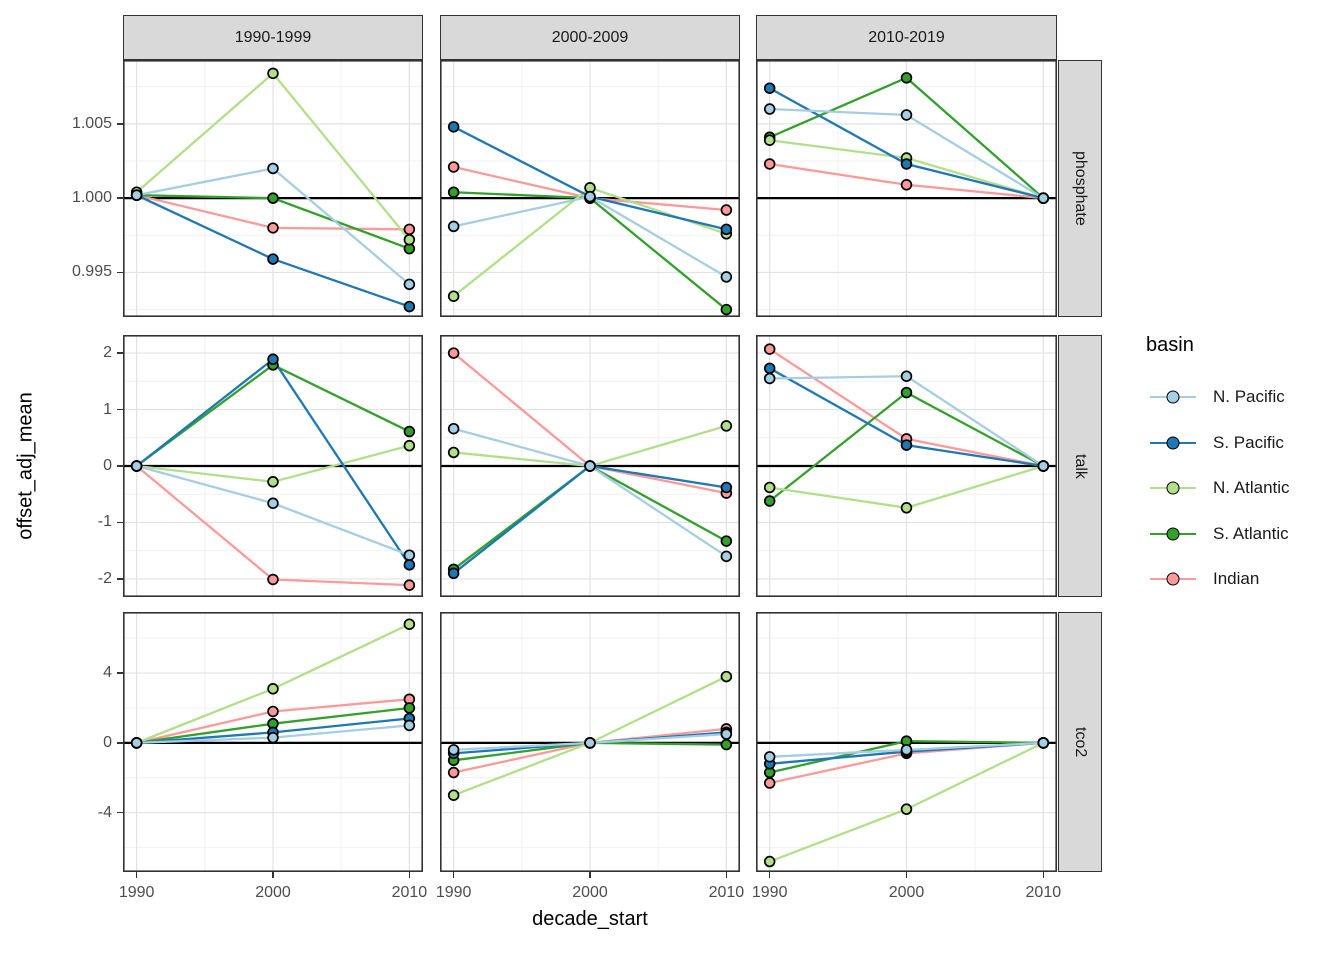 The width and height of the screenshot is (1344, 960). I want to click on y-axis-tick-label: 1.000, so click(91, 198).